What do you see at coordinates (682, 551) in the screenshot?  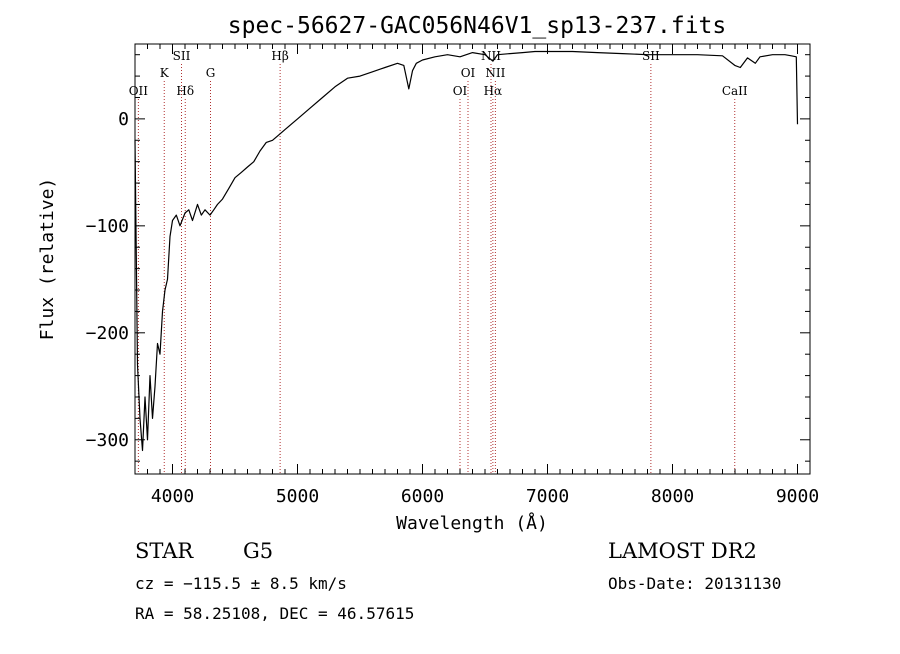 I see `survey-name: LAMOST DR2` at bounding box center [682, 551].